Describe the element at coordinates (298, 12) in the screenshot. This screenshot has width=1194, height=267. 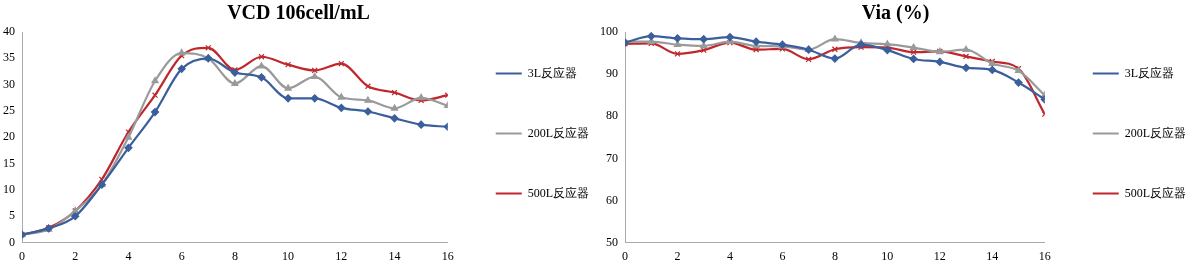
I see `chart-title: VCD 106cell/mL` at that location.